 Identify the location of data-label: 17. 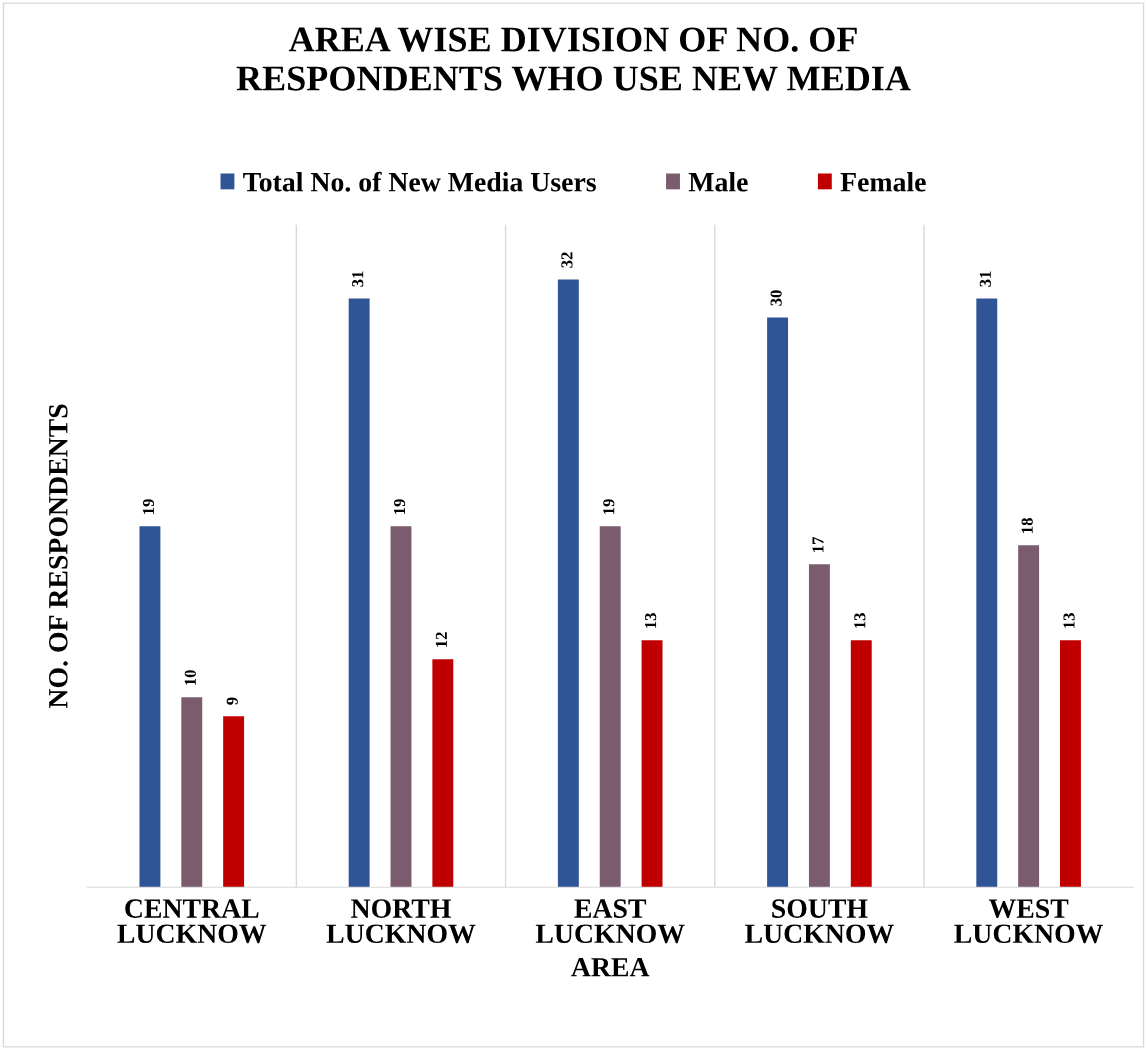
(818, 544).